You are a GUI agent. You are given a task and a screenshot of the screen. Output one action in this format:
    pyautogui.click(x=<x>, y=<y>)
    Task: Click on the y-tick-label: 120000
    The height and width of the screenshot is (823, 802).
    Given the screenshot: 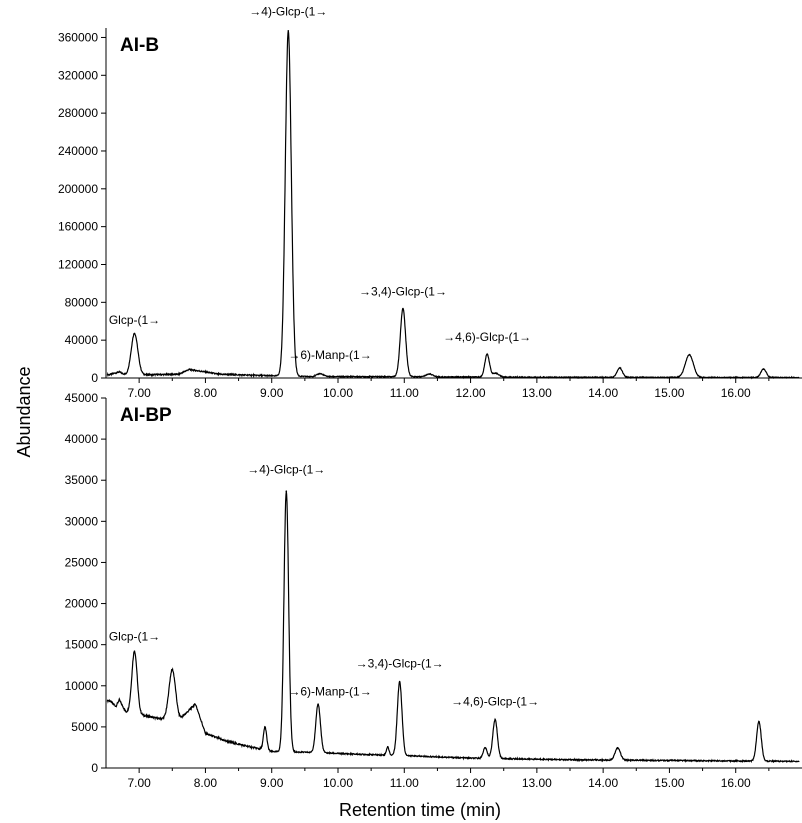 What is the action you would take?
    pyautogui.click(x=78, y=264)
    